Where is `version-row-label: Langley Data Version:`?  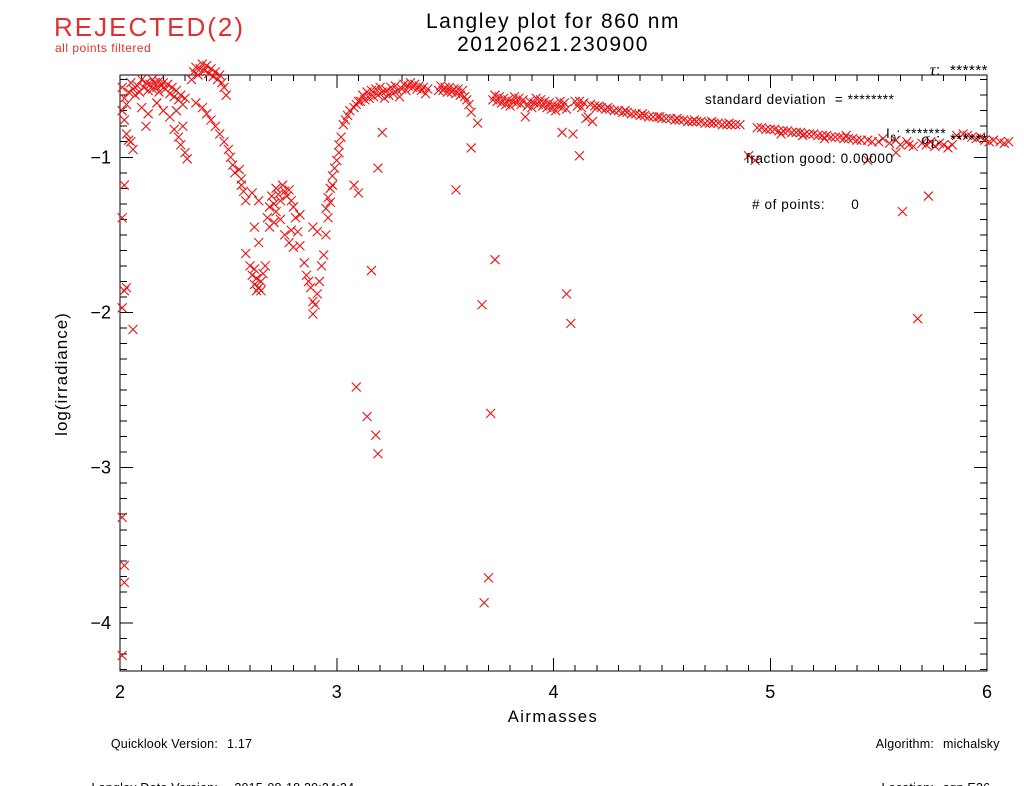
version-row-label: Langley Data Version: is located at coordinates (109, 783).